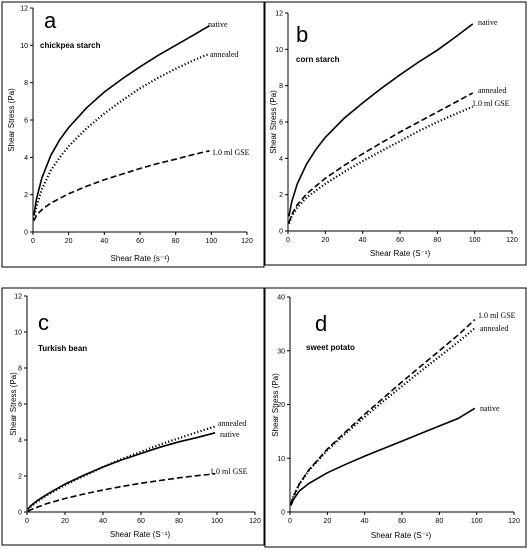 The image size is (527, 550). What do you see at coordinates (318, 59) in the screenshot?
I see `panel-title: corn starch` at bounding box center [318, 59].